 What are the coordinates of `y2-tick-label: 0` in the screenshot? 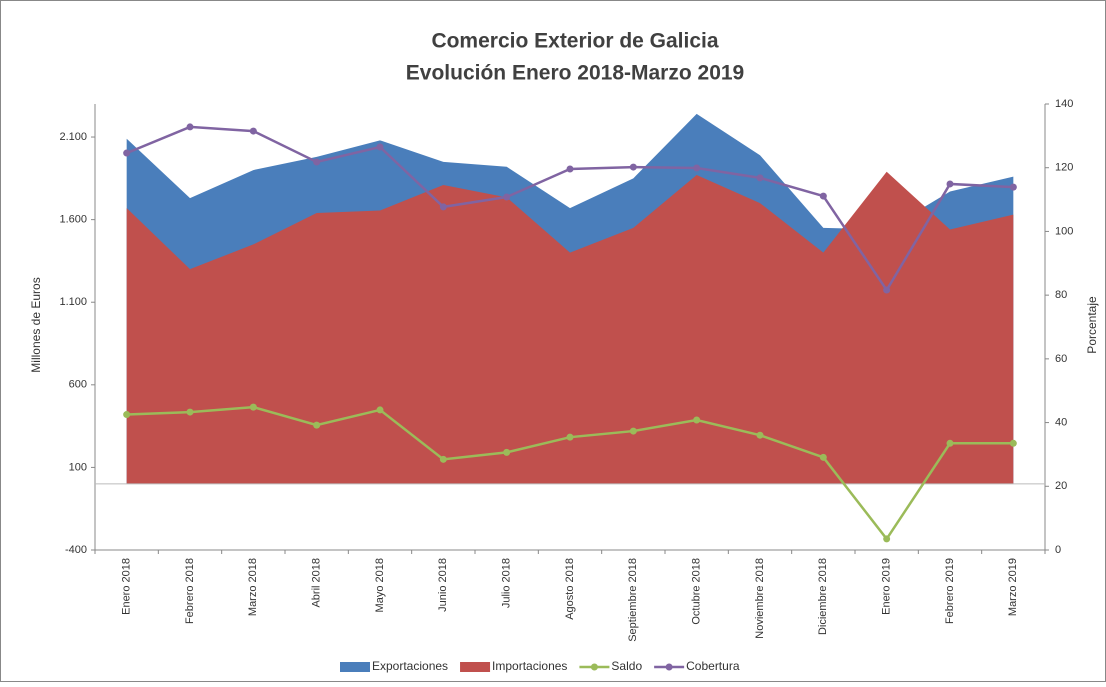 It's located at (1058, 550).